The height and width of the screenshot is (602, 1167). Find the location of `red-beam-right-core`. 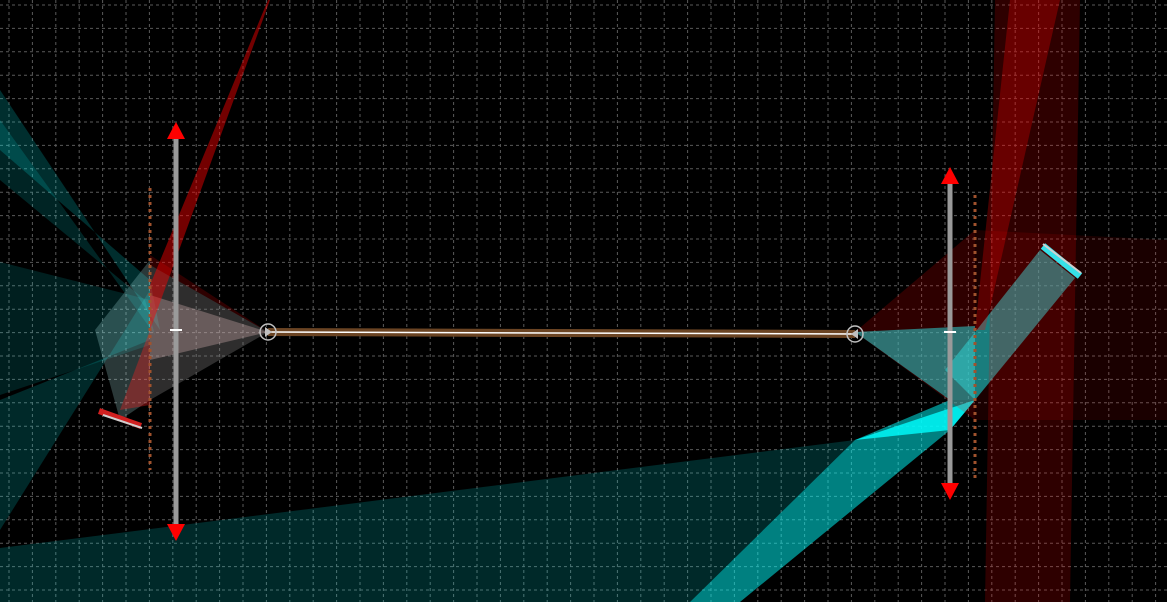

red-beam-right-core is located at coordinates (1017, 165).